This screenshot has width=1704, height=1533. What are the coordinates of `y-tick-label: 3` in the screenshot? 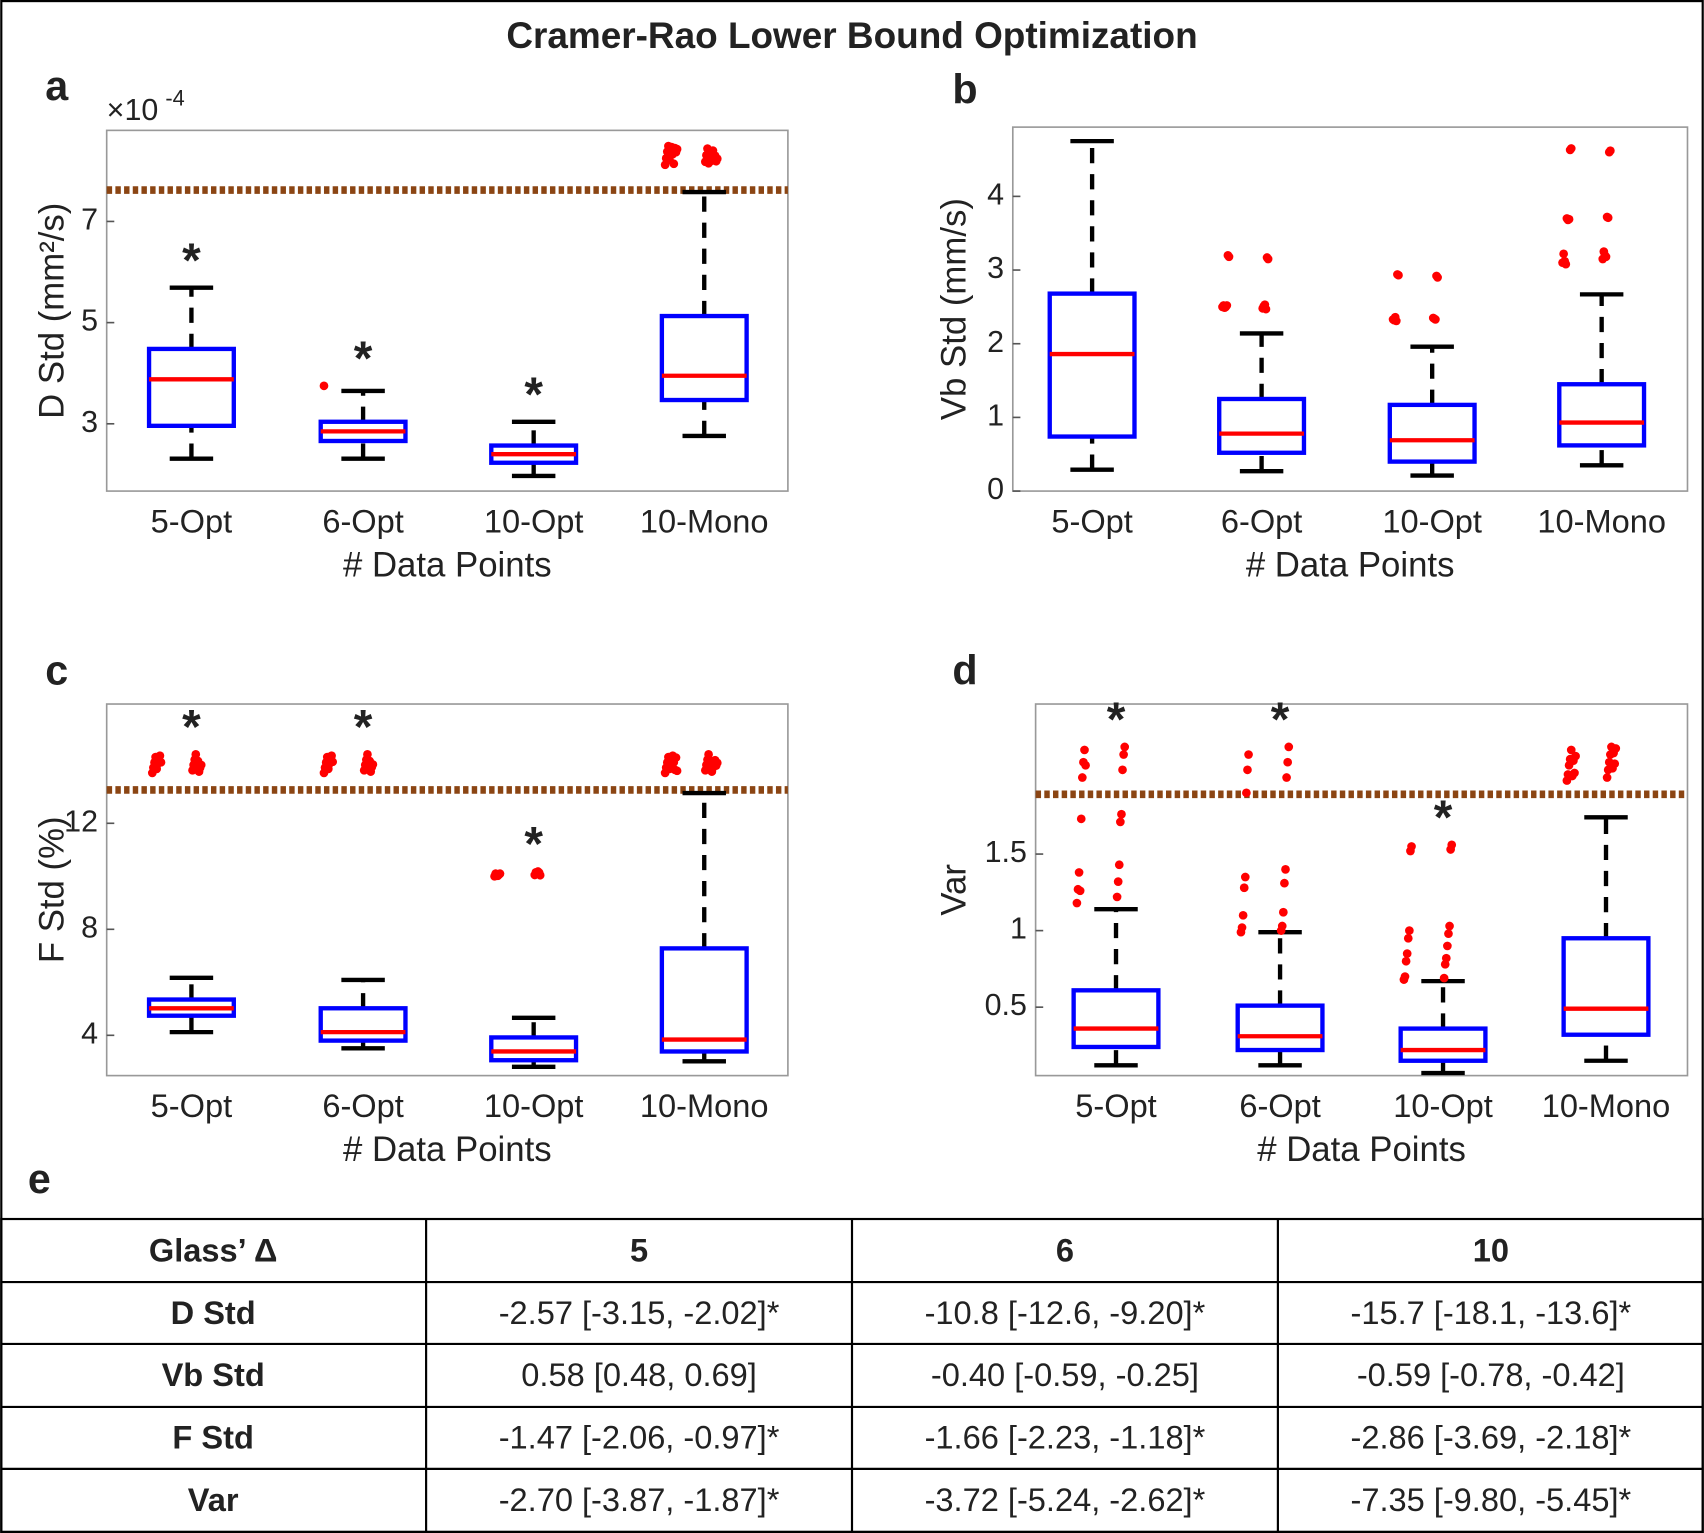 It's located at (89, 422).